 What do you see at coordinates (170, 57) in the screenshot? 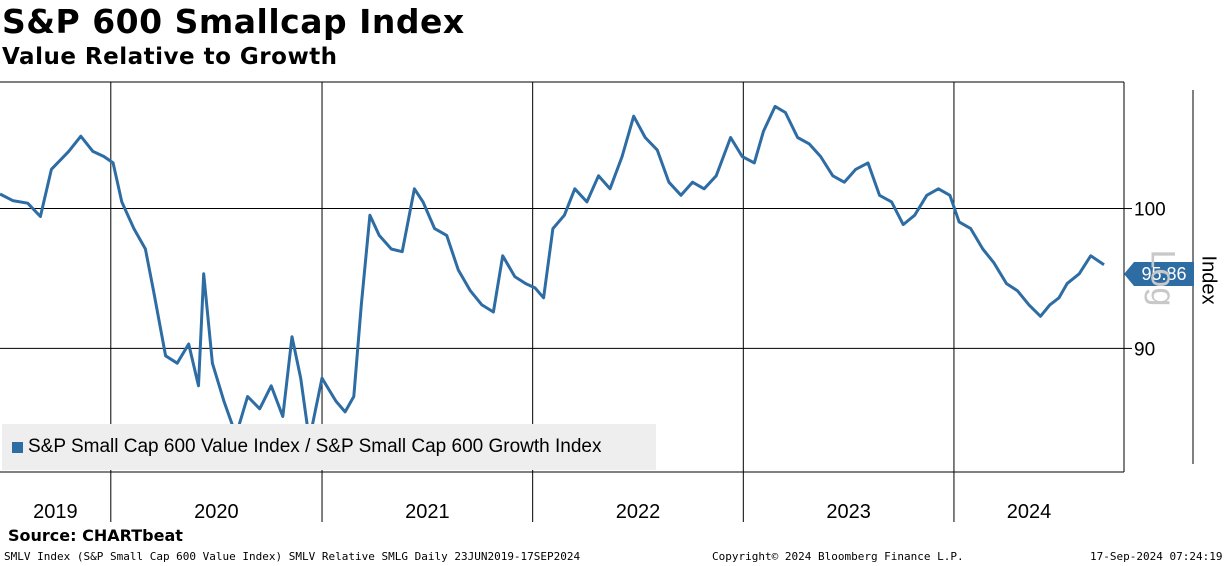
I see `chart-subtitle: Value Relative to Growth` at bounding box center [170, 57].